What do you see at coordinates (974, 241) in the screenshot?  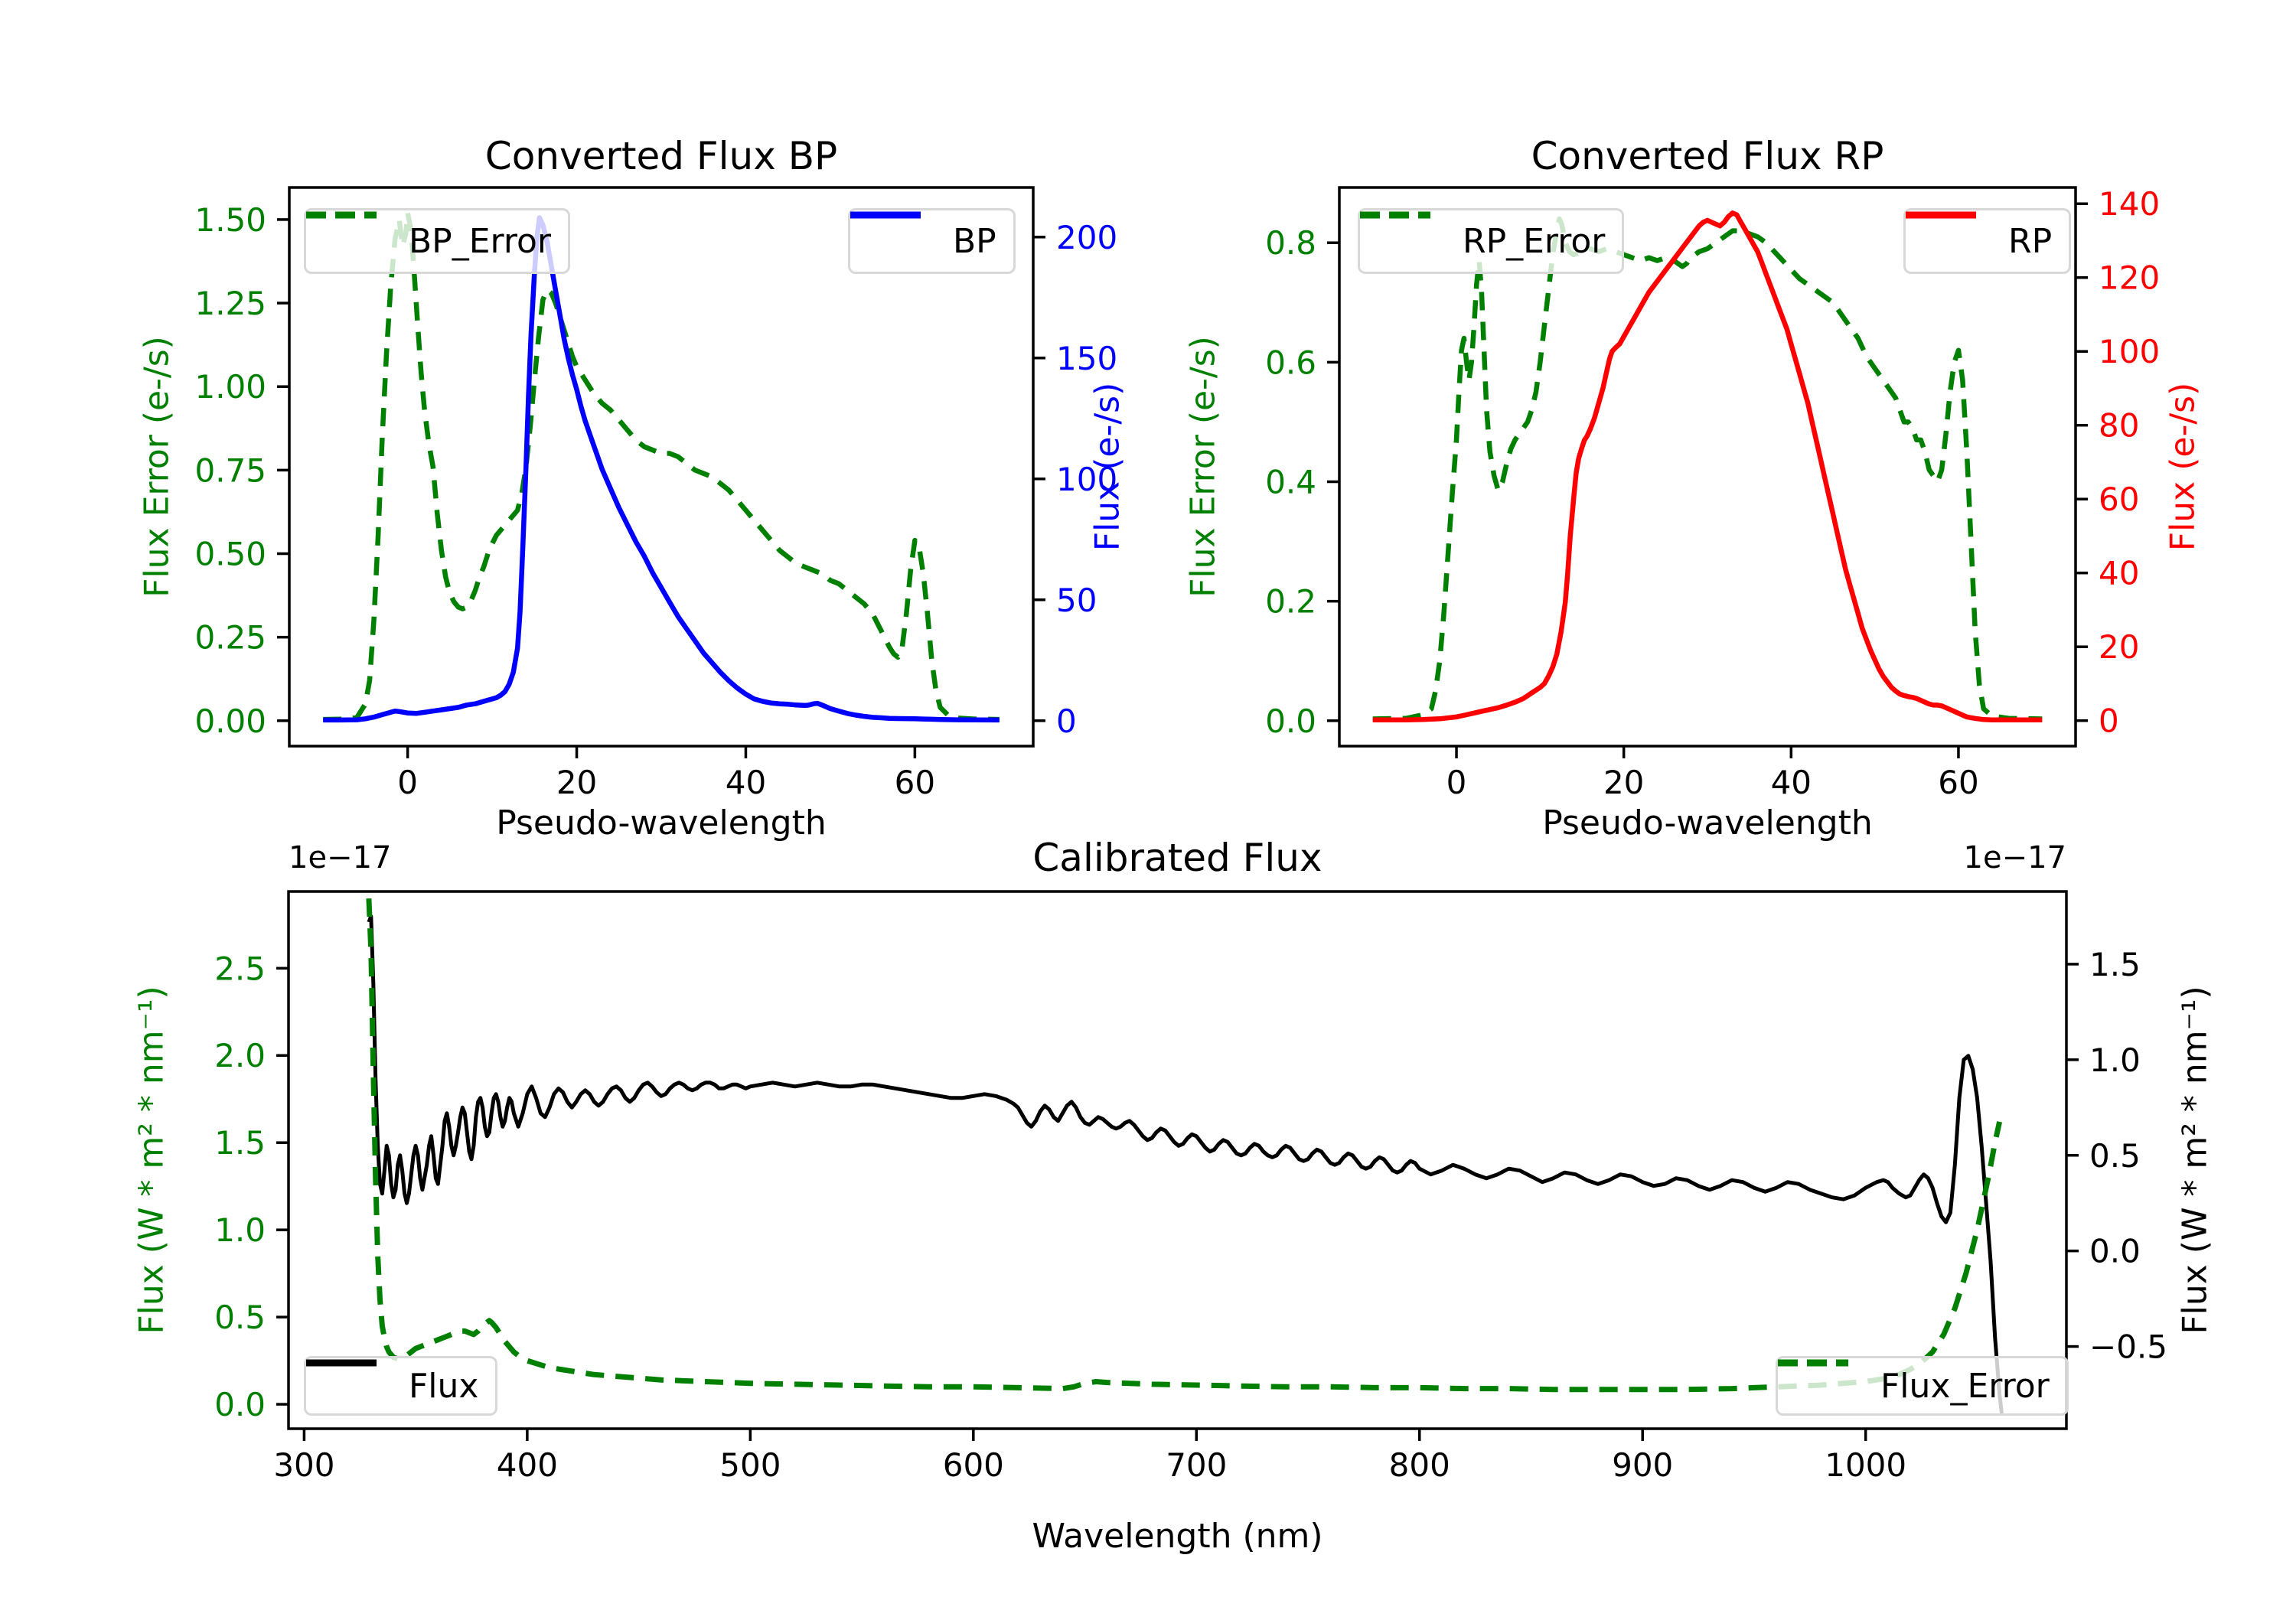 I see `legend-label: BP` at bounding box center [974, 241].